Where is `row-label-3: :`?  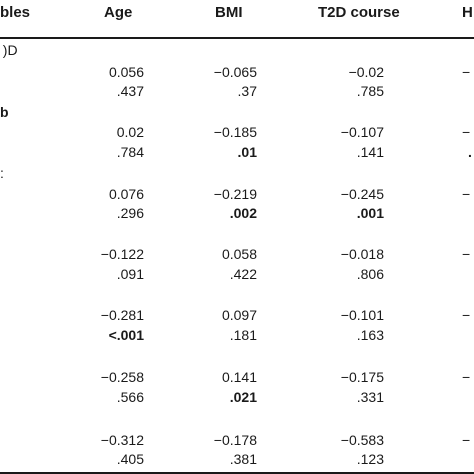
row-label-3: : is located at coordinates (2, 173).